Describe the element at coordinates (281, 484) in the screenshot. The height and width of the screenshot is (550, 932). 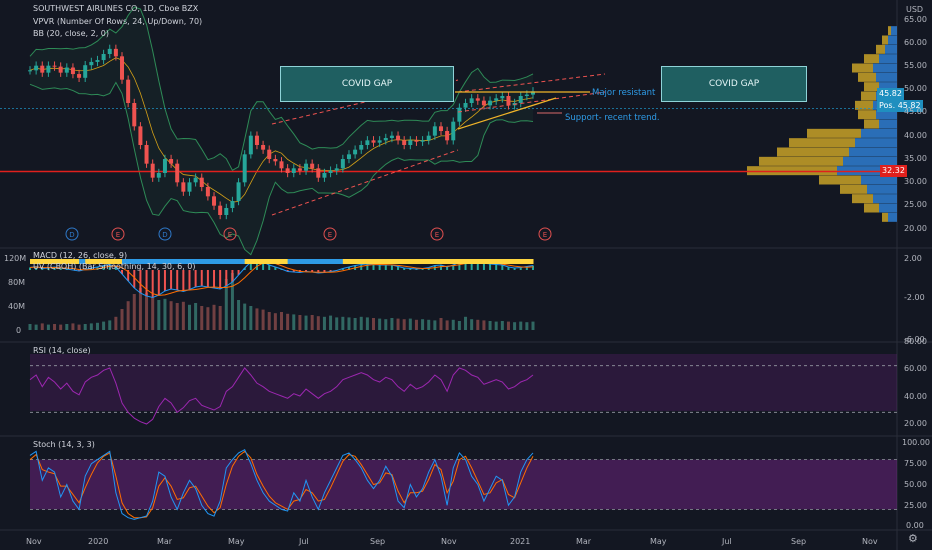
I see `stoch-d-line` at that location.